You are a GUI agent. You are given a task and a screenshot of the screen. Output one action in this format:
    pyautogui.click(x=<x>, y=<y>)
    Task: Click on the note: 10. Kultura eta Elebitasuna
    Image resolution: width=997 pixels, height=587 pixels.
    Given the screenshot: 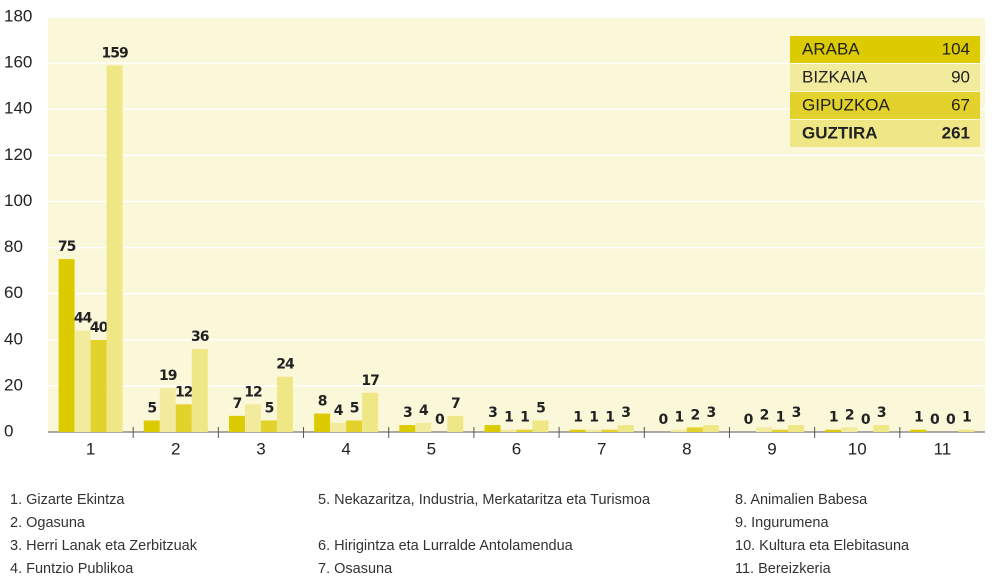 What is the action you would take?
    pyautogui.click(x=822, y=546)
    